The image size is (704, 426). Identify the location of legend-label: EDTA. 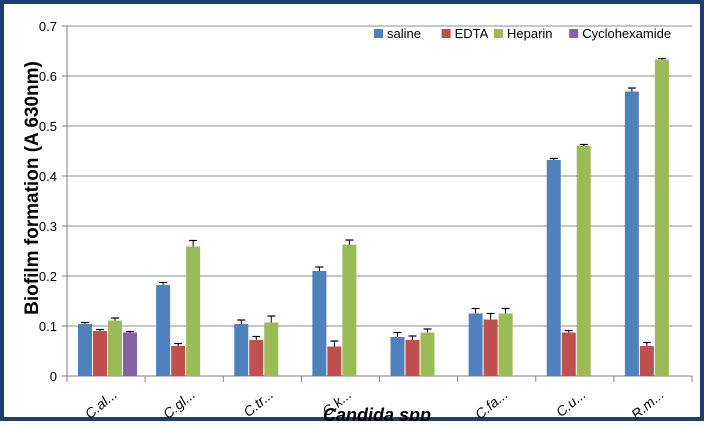
(472, 33).